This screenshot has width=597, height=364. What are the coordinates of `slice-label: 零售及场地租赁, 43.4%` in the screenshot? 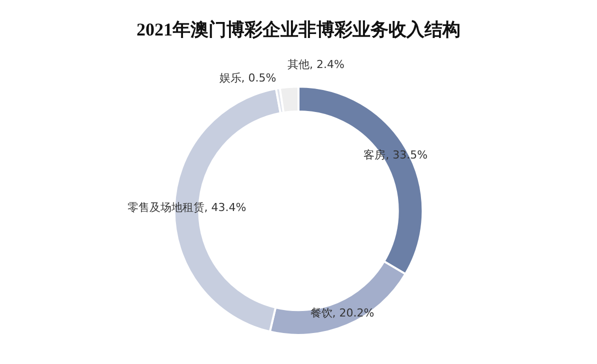 It's located at (186, 207).